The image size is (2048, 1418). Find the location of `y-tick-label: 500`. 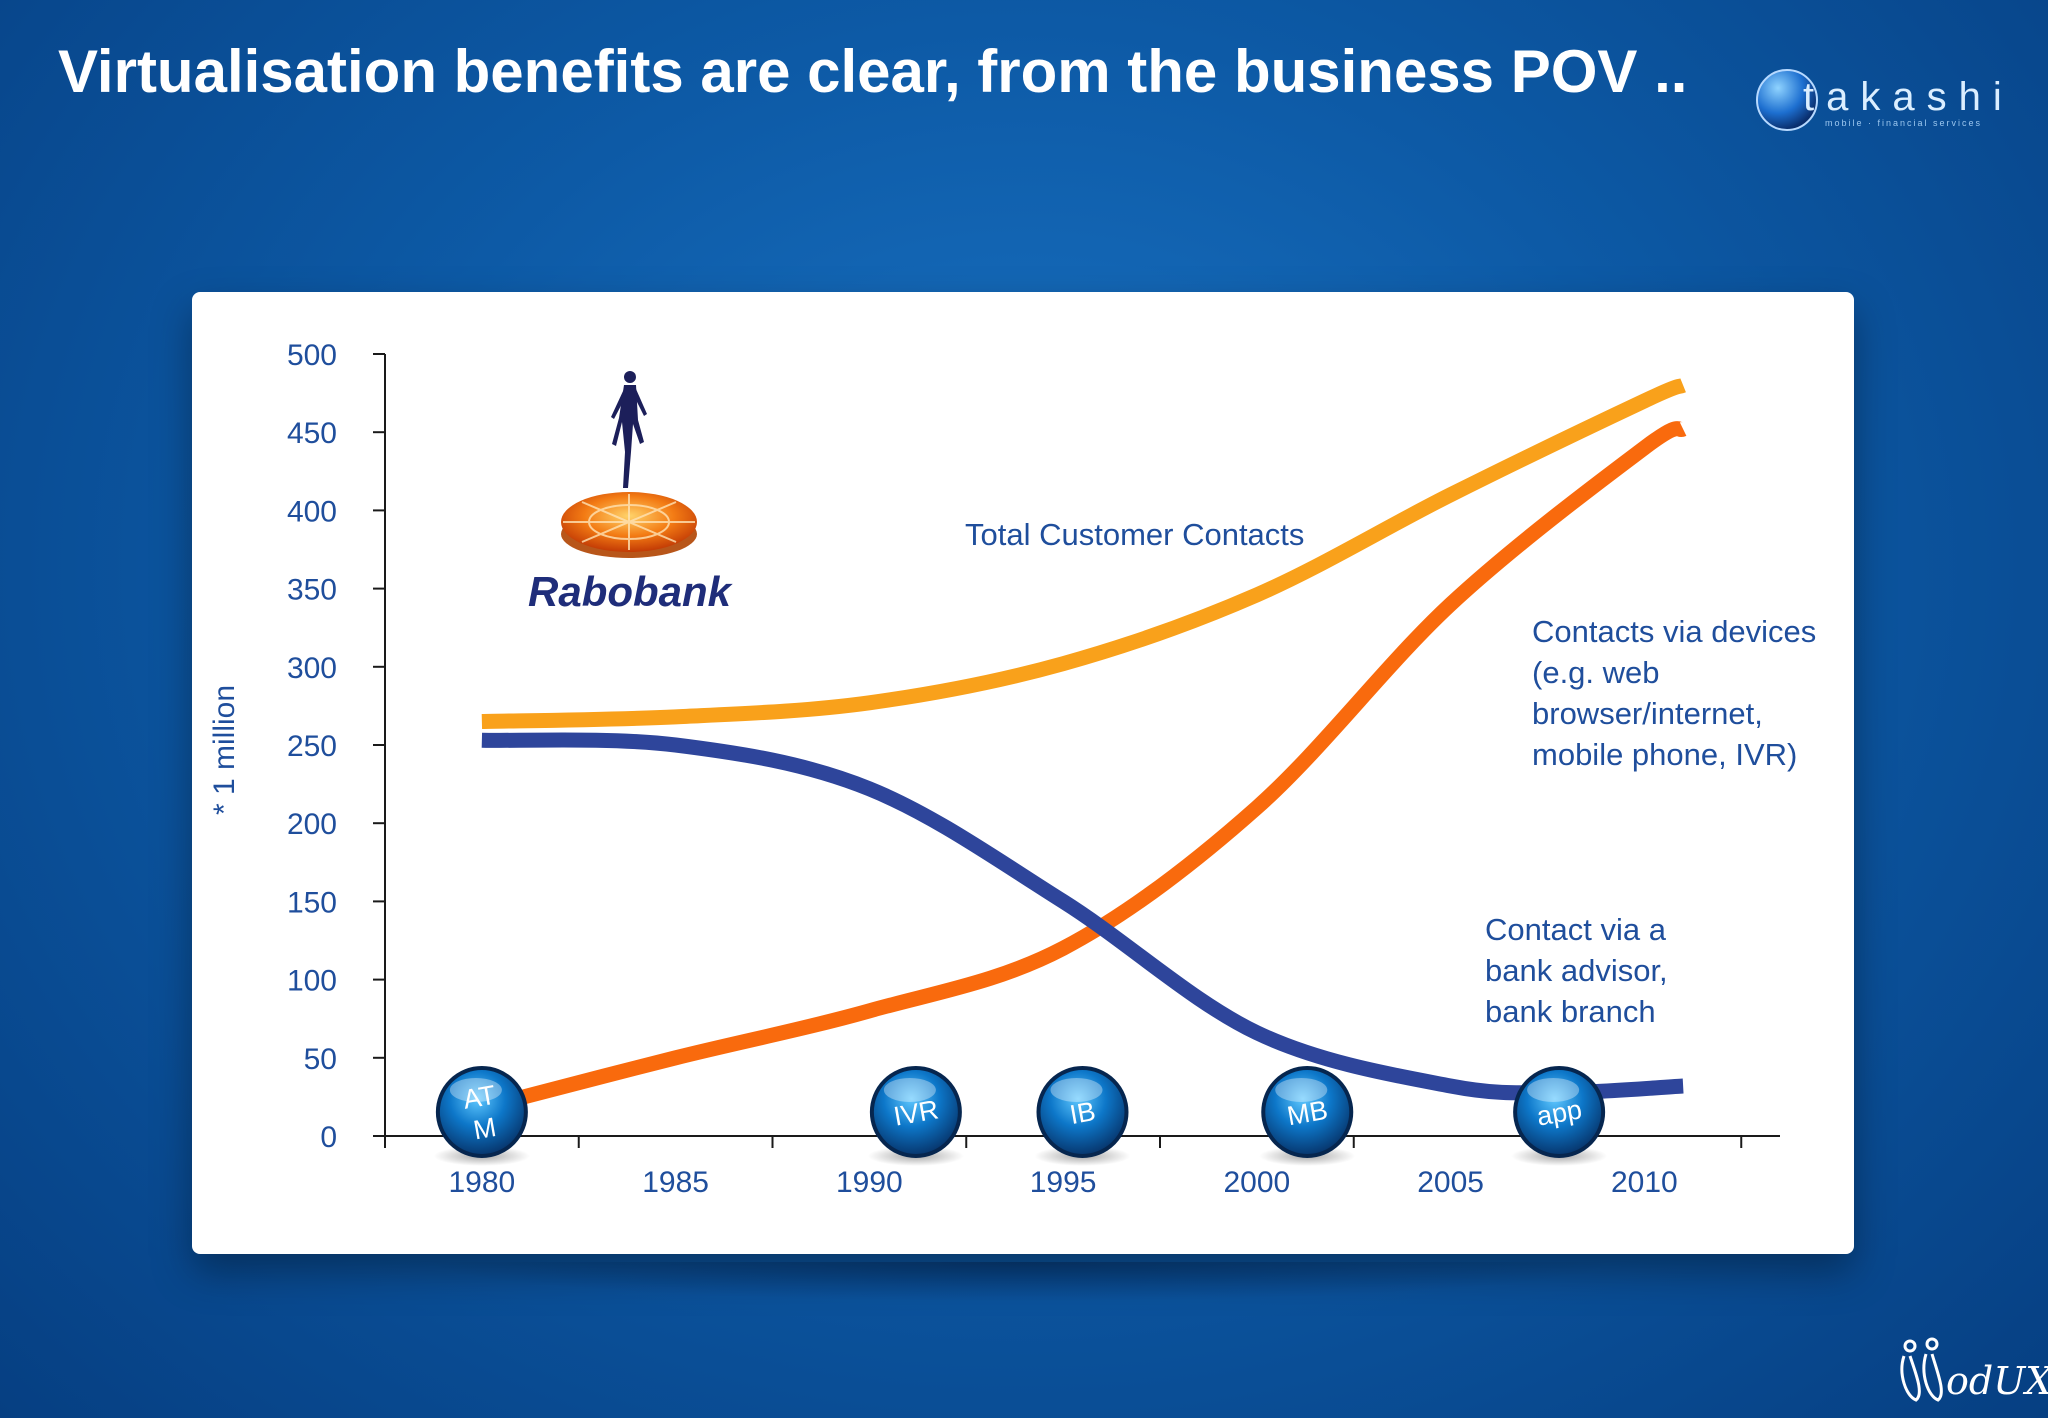

y-tick-label: 500 is located at coordinates (312, 355).